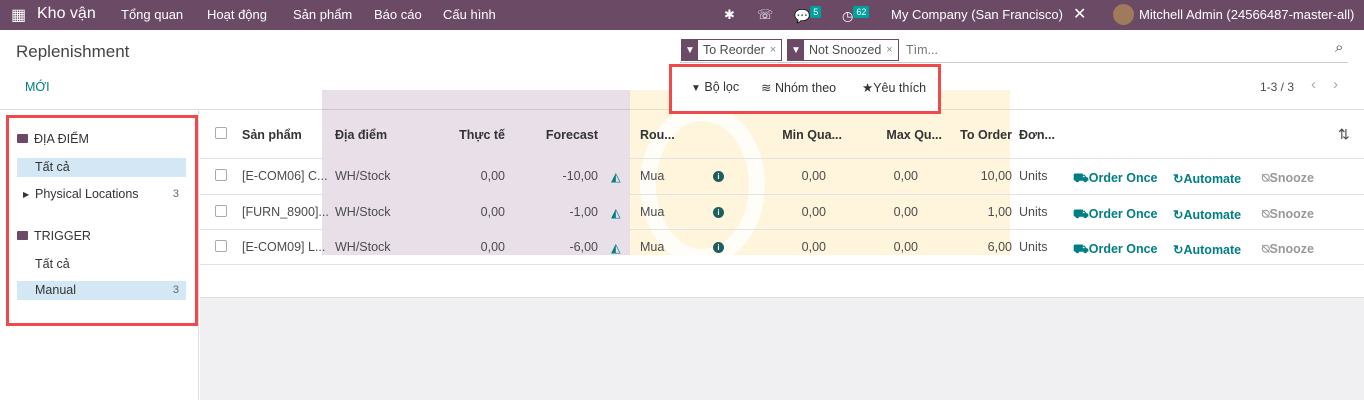  What do you see at coordinates (1247, 14) in the screenshot?
I see `user-menu: Mitchell Admin (24566487-master-all)` at bounding box center [1247, 14].